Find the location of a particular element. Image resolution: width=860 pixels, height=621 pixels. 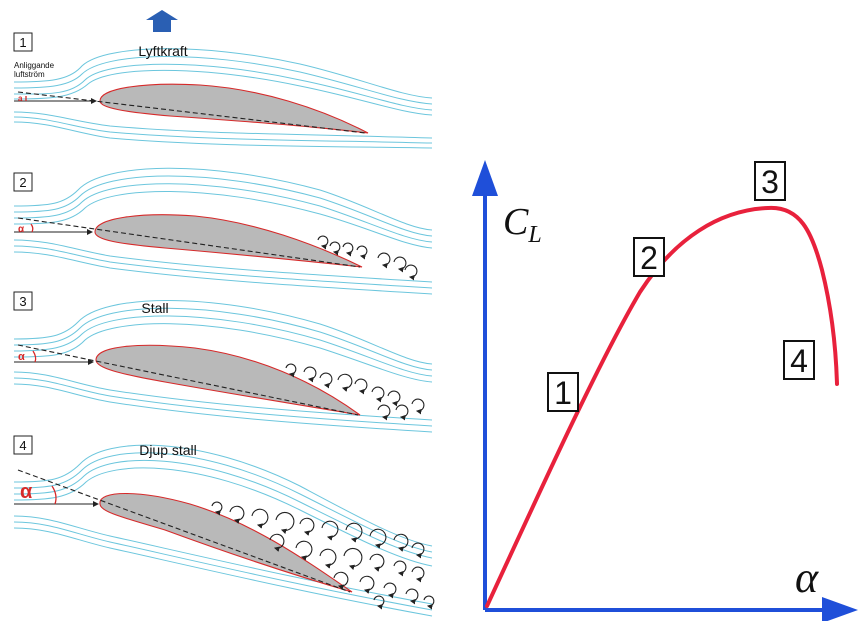

panel-number: 4 is located at coordinates (22, 445).